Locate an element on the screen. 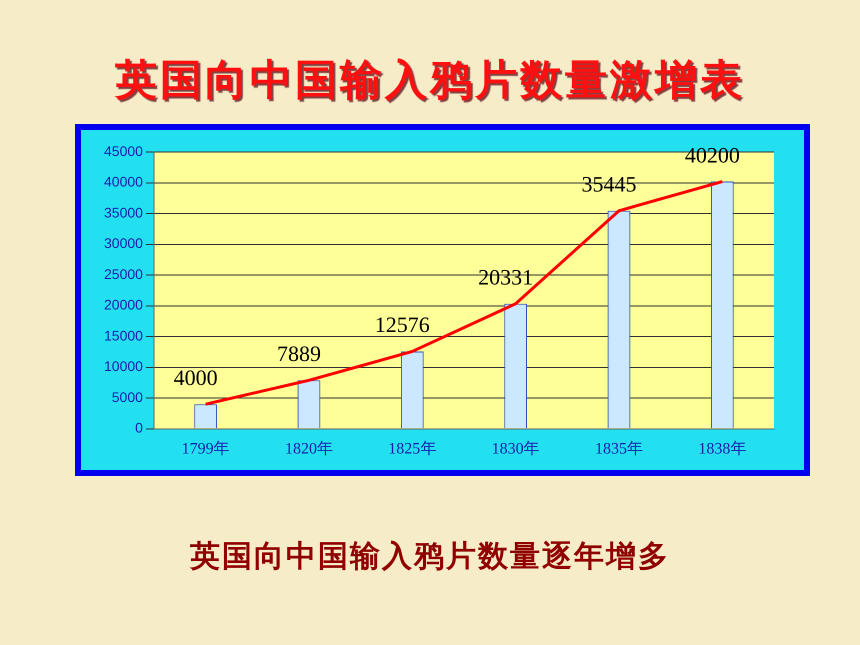 This screenshot has width=860, height=645. x-tick-label: 1825年 is located at coordinates (412, 449).